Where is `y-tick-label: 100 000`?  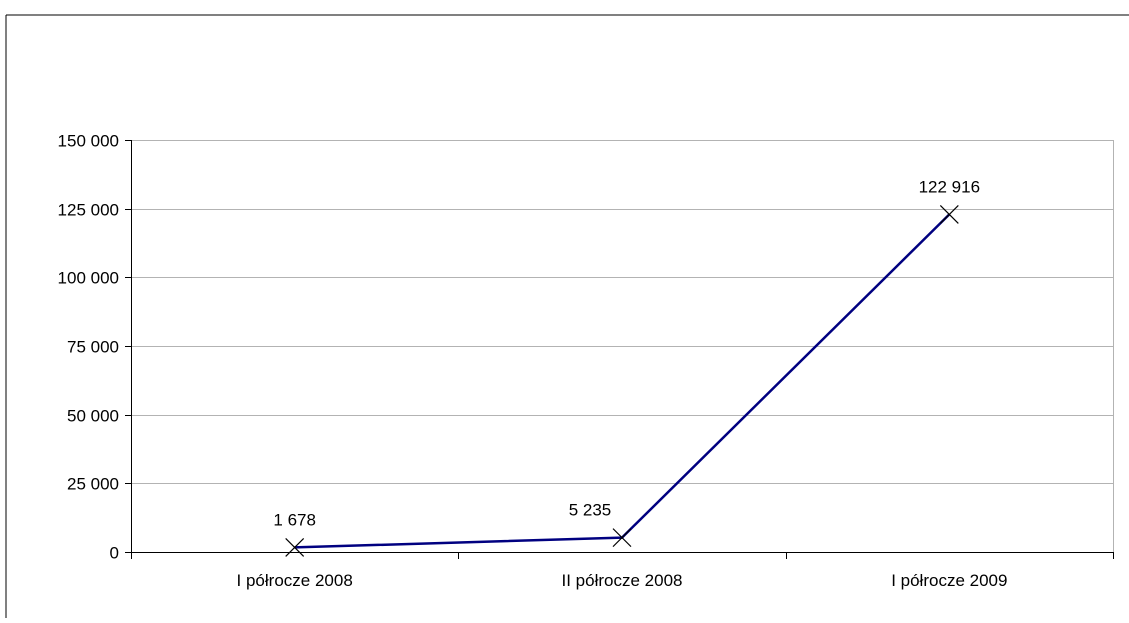
y-tick-label: 100 000 is located at coordinates (88, 278).